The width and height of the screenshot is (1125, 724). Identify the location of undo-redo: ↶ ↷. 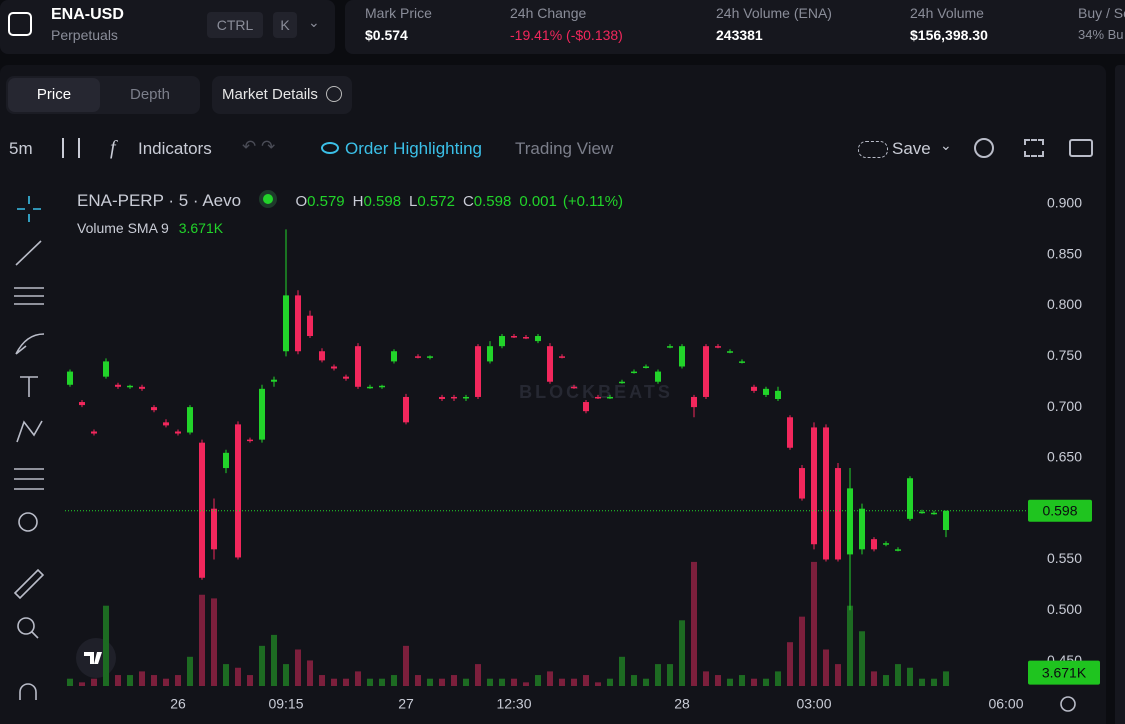
(259, 146).